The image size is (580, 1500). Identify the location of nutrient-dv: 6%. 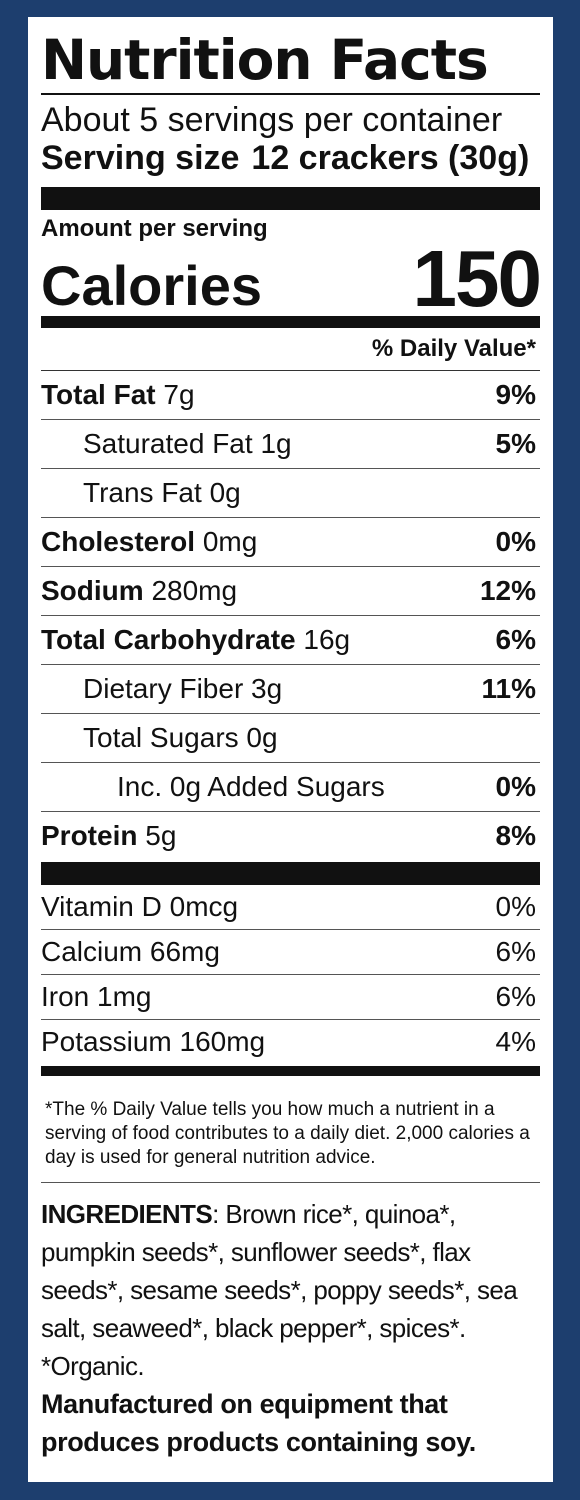
(515, 639).